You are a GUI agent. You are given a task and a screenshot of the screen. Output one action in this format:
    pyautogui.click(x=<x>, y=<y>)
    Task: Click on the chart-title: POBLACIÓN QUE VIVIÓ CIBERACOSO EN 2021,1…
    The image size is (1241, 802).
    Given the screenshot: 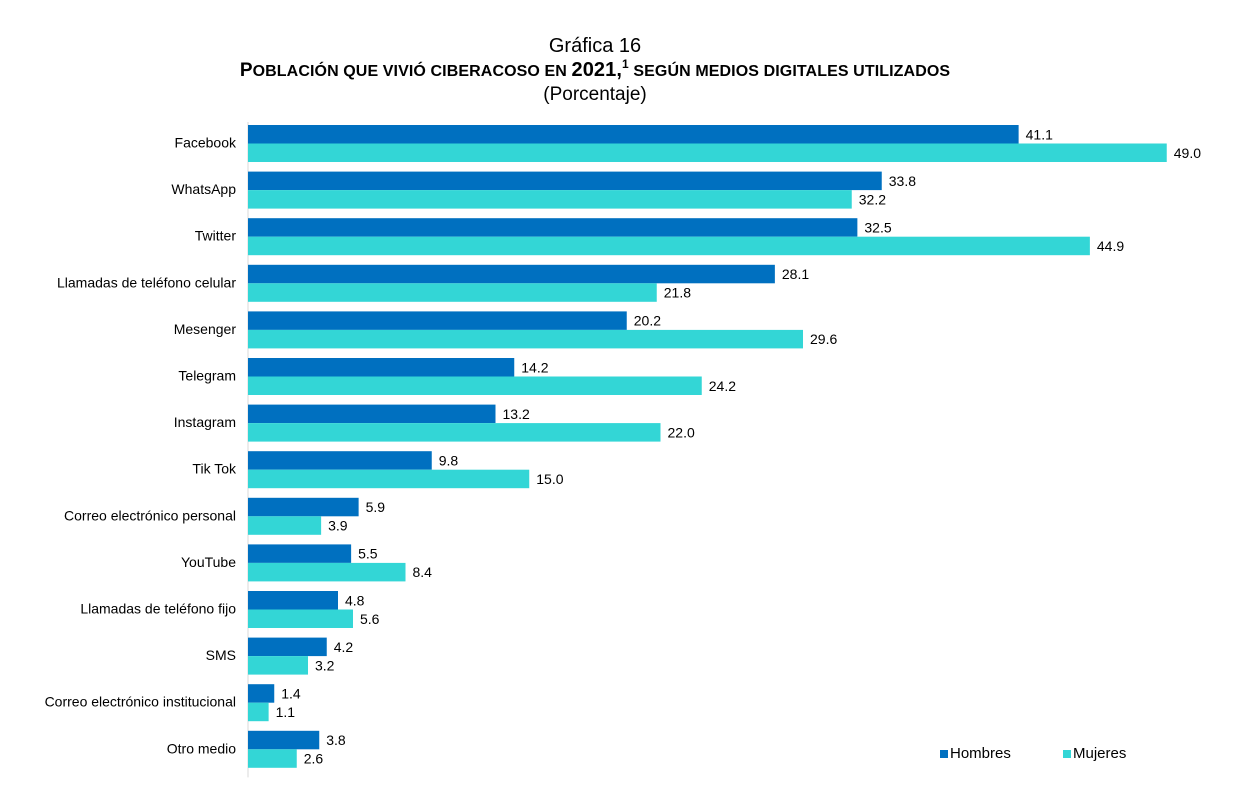 What is the action you would take?
    pyautogui.click(x=595, y=71)
    